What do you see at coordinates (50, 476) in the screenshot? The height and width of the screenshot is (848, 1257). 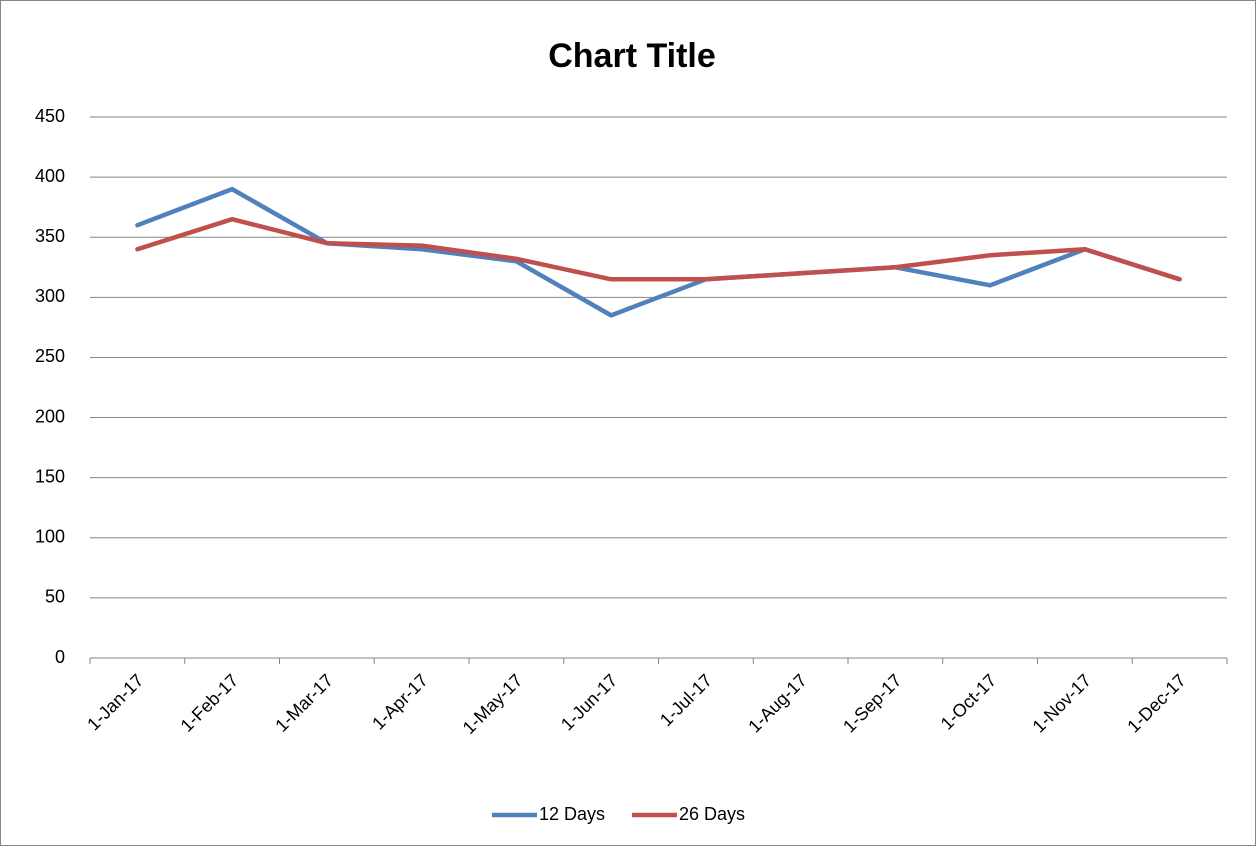 I see `y-tick-label: 150` at bounding box center [50, 476].